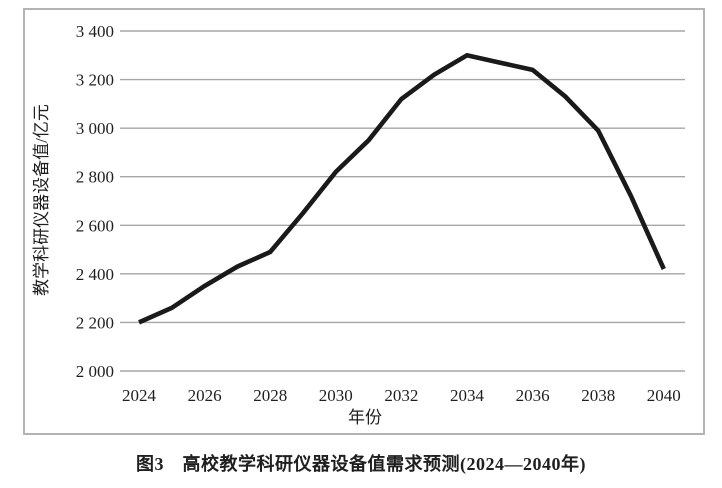  Describe the element at coordinates (95, 371) in the screenshot. I see `y-tick-label: 2 000` at that location.